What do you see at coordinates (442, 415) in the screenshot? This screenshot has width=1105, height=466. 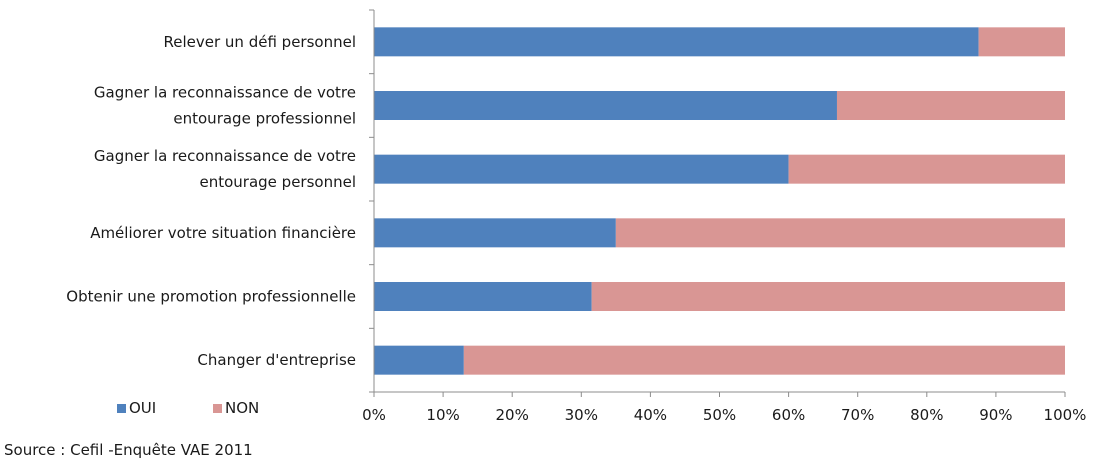 I see `x-tick-label: 10%` at bounding box center [442, 415].